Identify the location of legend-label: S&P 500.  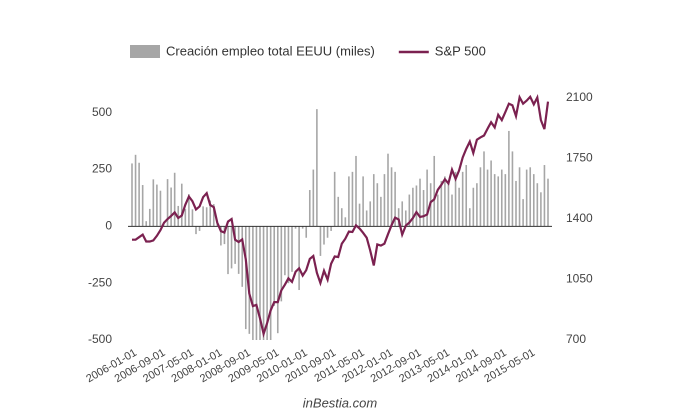
(460, 50).